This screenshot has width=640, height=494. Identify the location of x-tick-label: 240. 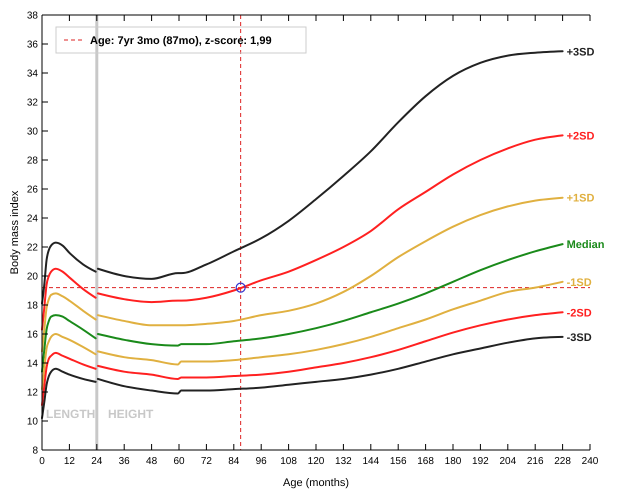
(590, 461).